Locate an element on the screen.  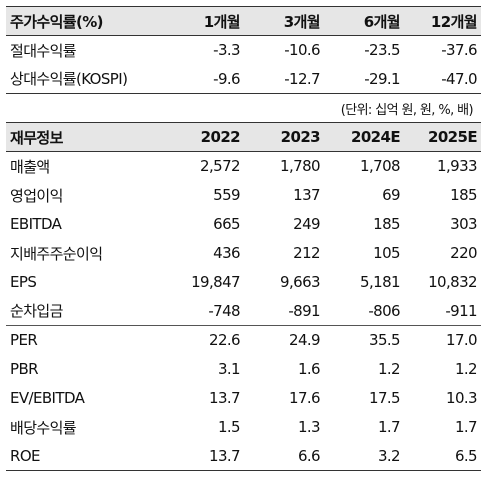
header-cell: 1개월 is located at coordinates (204, 21).